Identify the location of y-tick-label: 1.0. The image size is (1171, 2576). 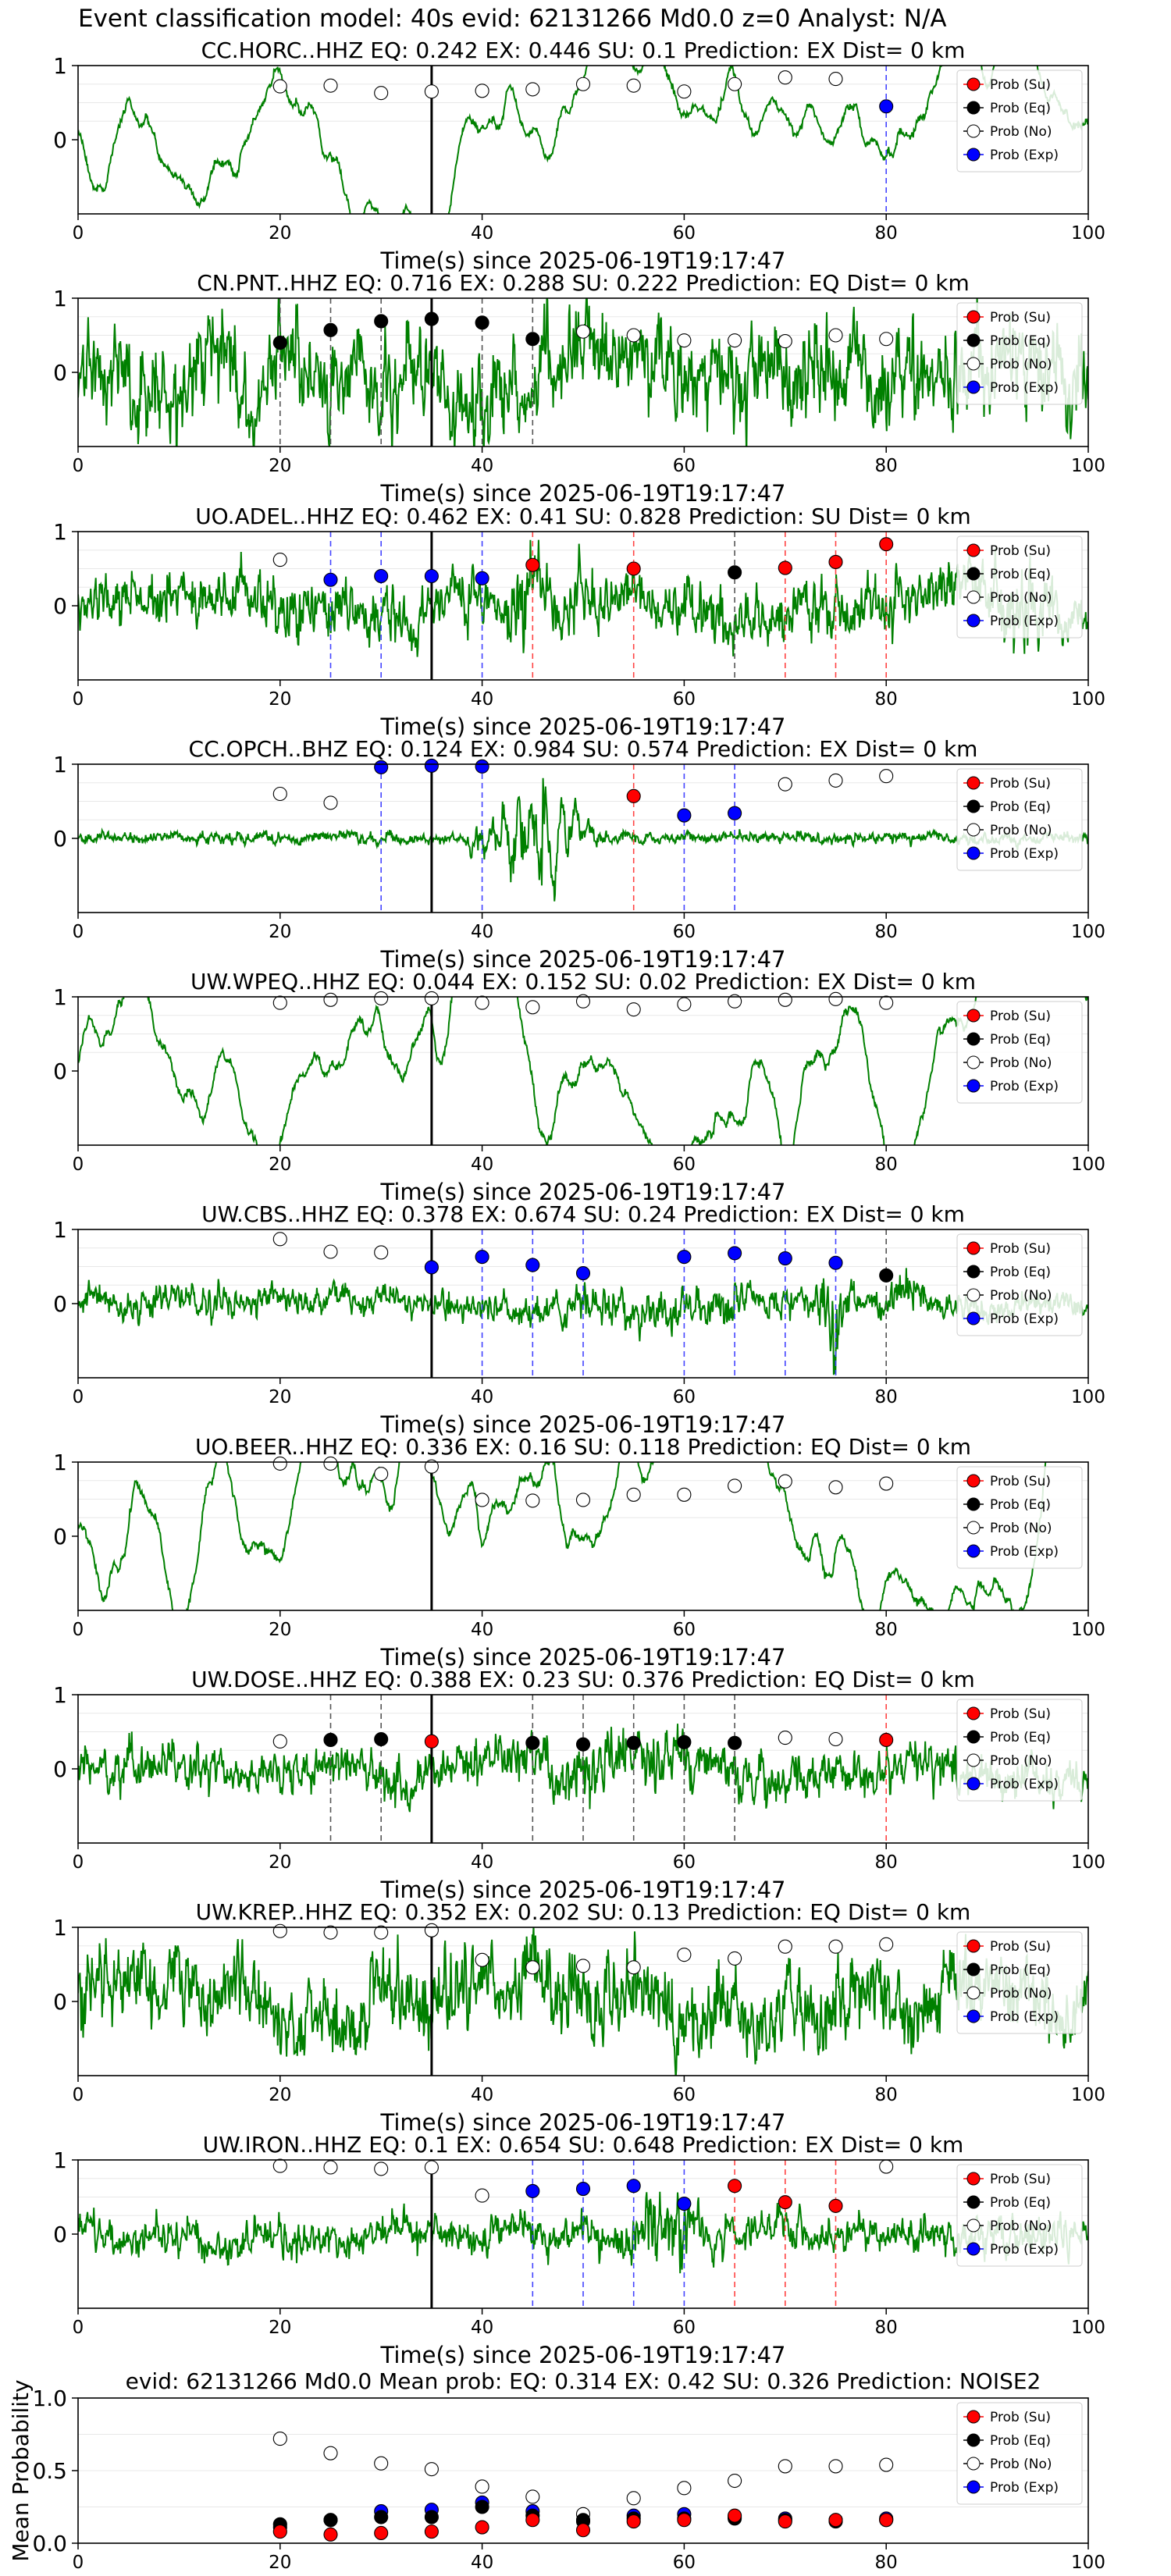
(49, 2398).